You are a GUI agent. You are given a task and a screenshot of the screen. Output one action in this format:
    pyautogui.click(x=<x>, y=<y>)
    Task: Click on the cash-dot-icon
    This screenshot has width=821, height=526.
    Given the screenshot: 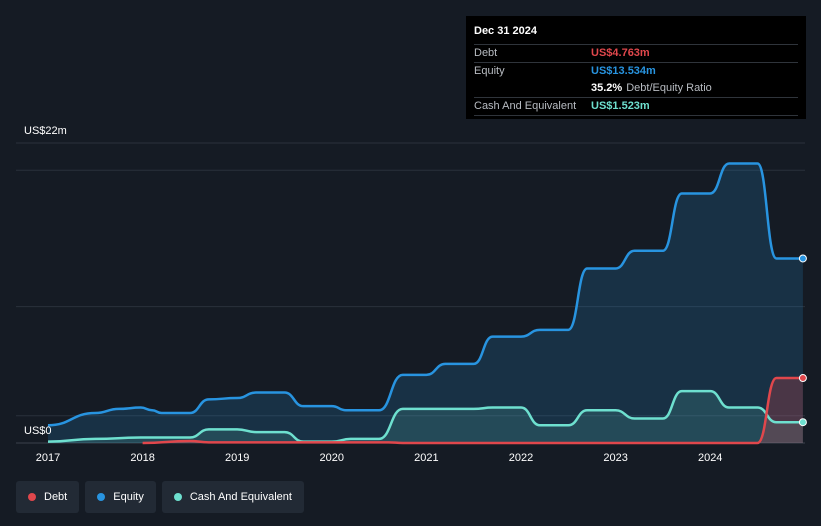 What is the action you would take?
    pyautogui.click(x=177, y=497)
    